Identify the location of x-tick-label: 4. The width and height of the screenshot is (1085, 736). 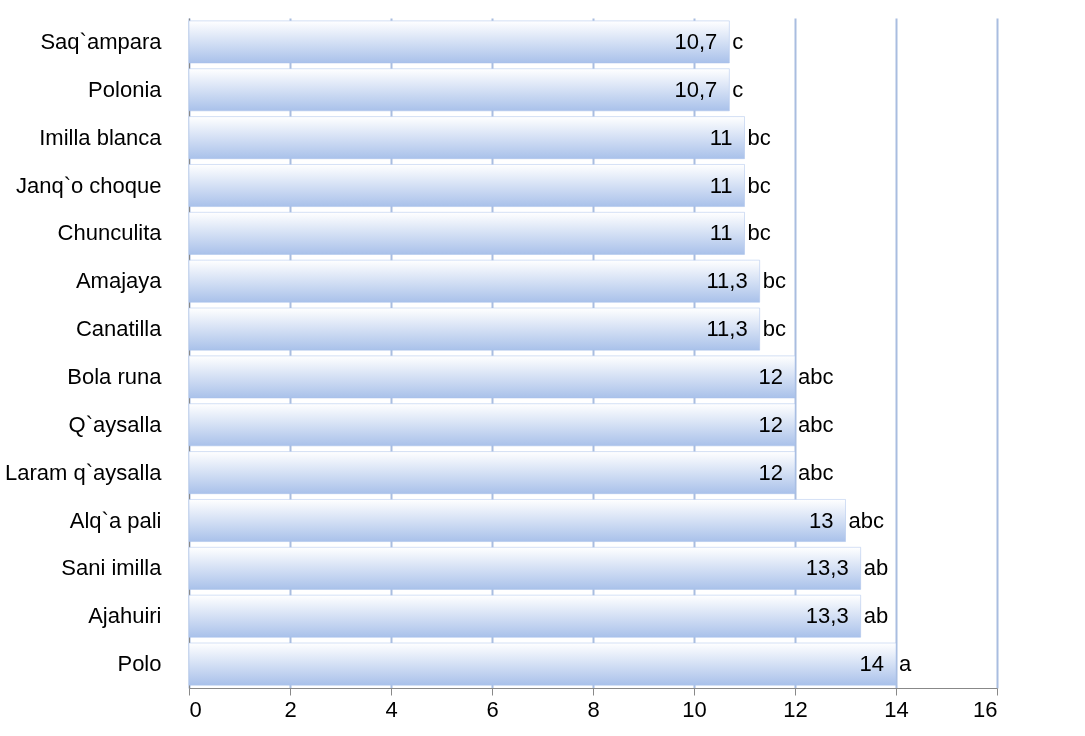
(391, 709).